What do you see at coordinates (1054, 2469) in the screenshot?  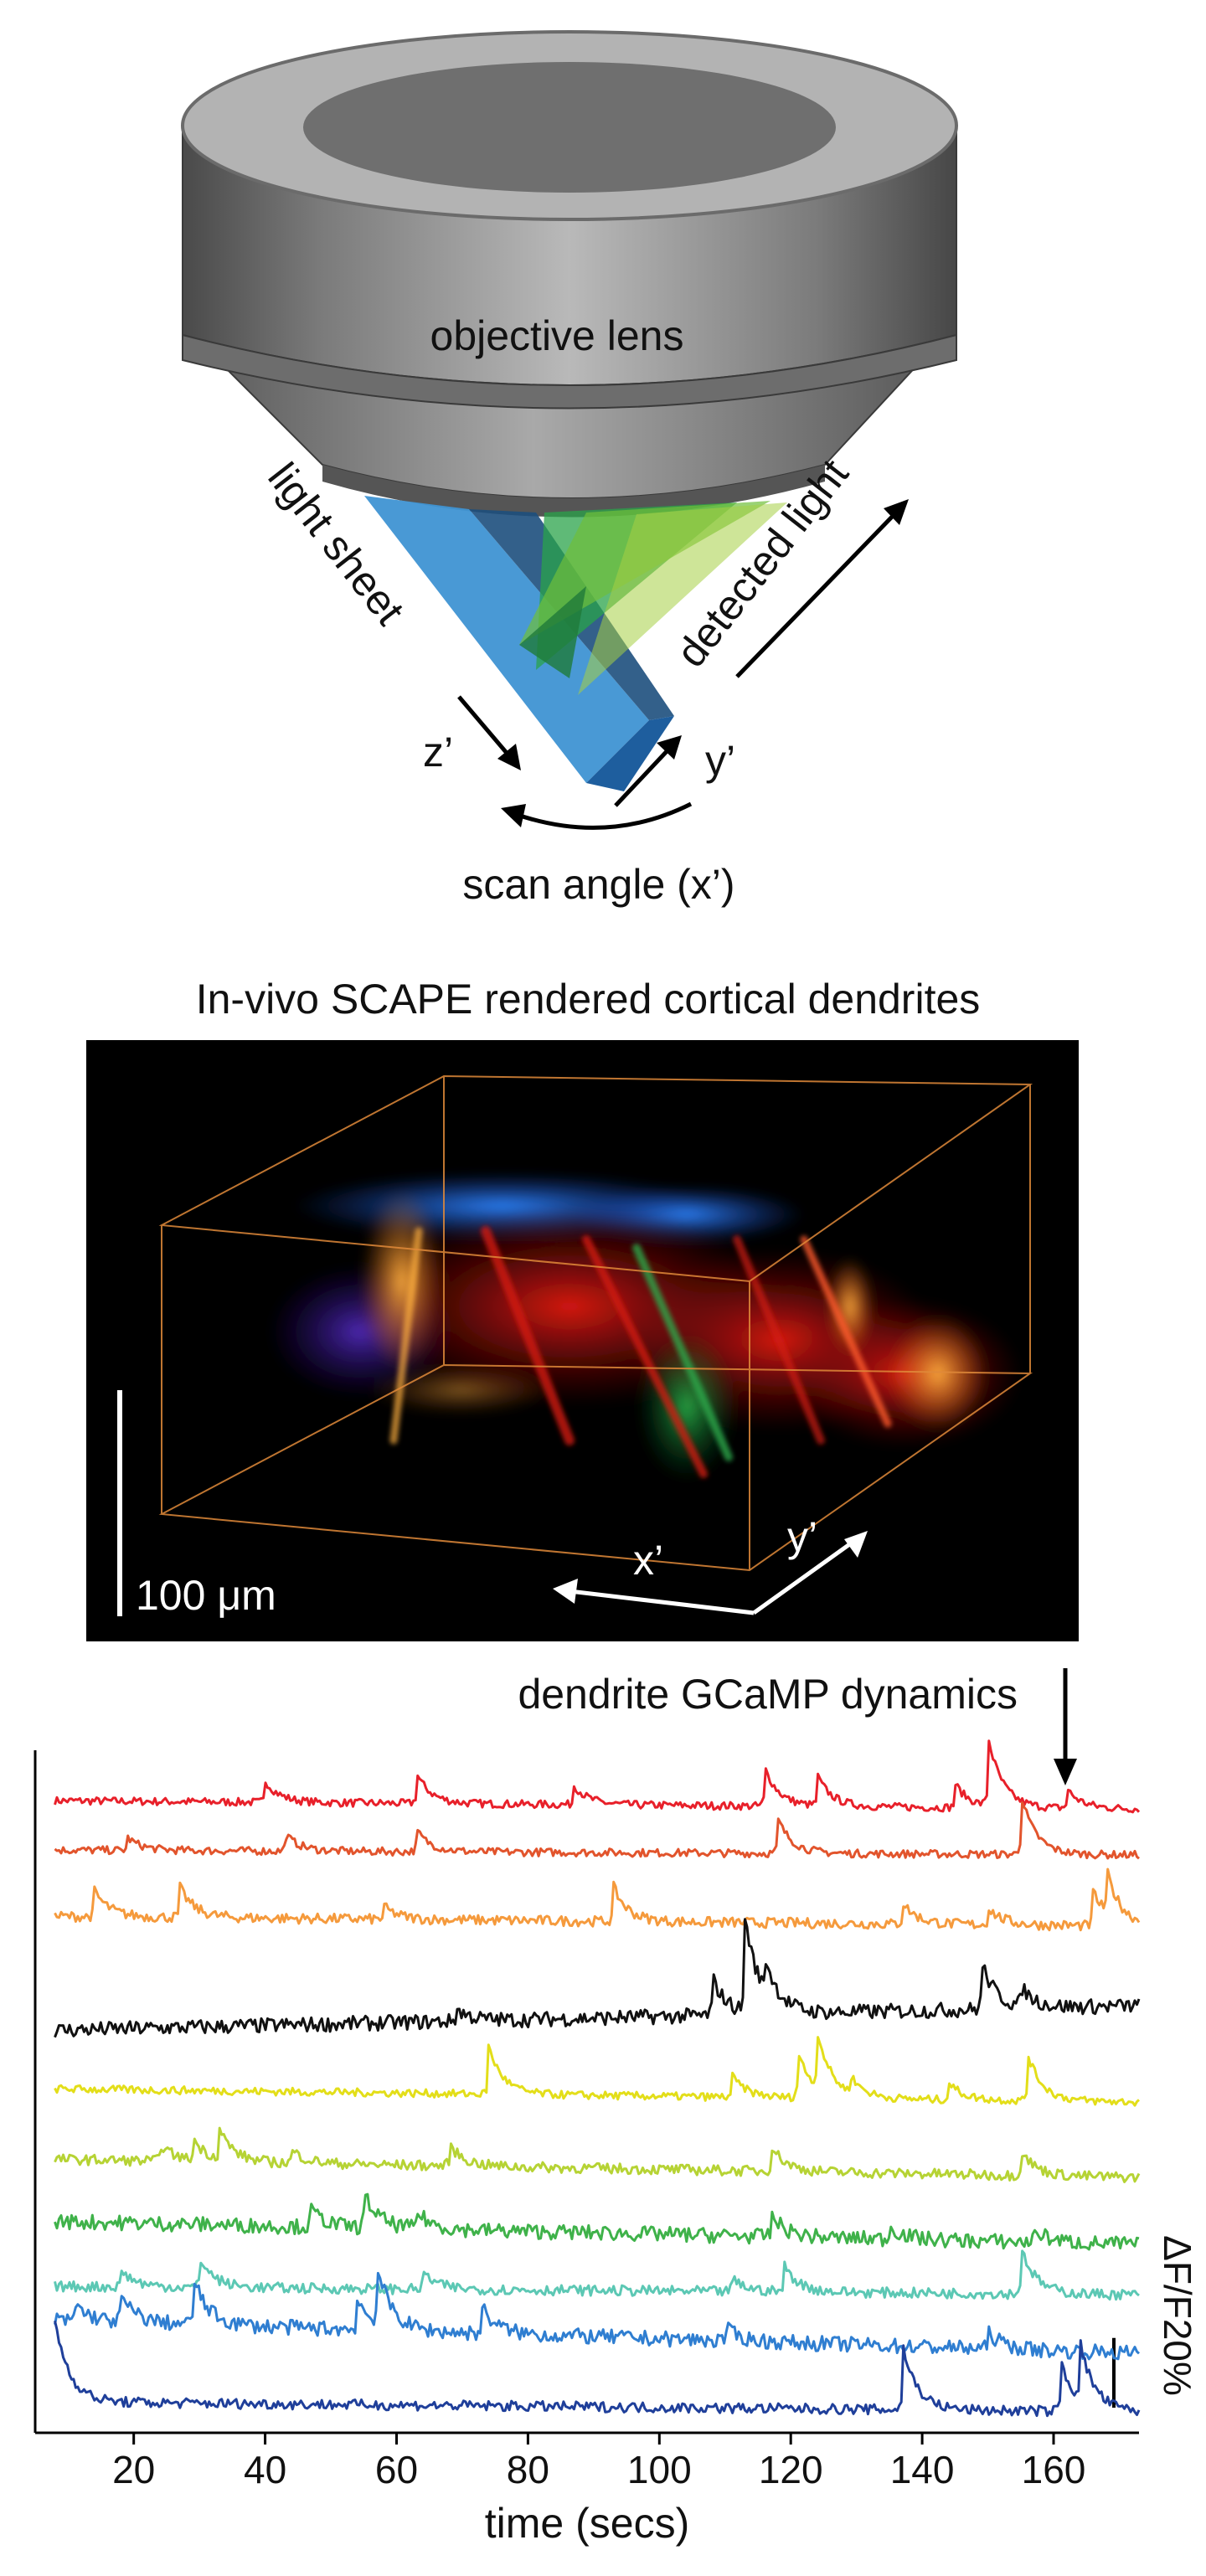 I see `x-tick-label: 160` at bounding box center [1054, 2469].